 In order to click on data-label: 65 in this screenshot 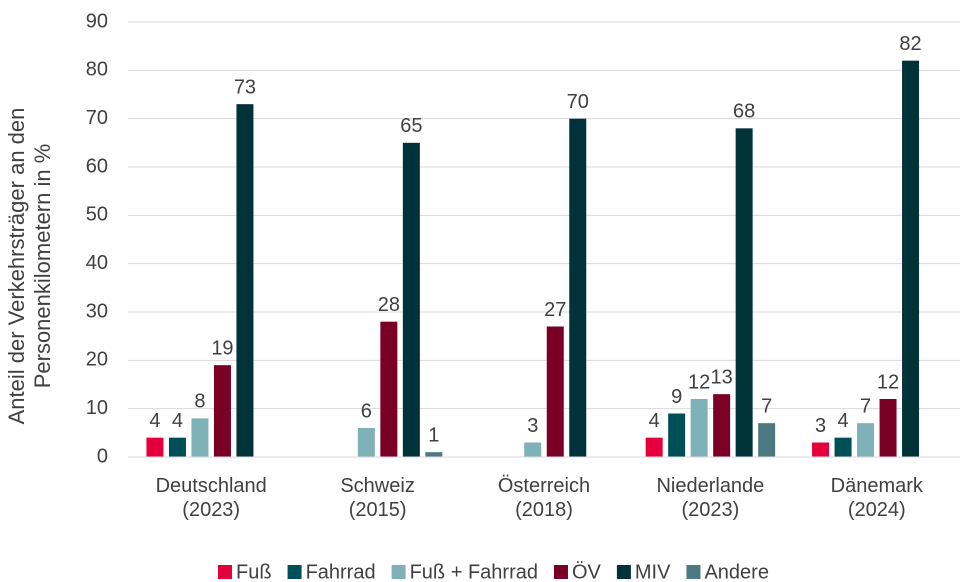, I will do `click(411, 126)`.